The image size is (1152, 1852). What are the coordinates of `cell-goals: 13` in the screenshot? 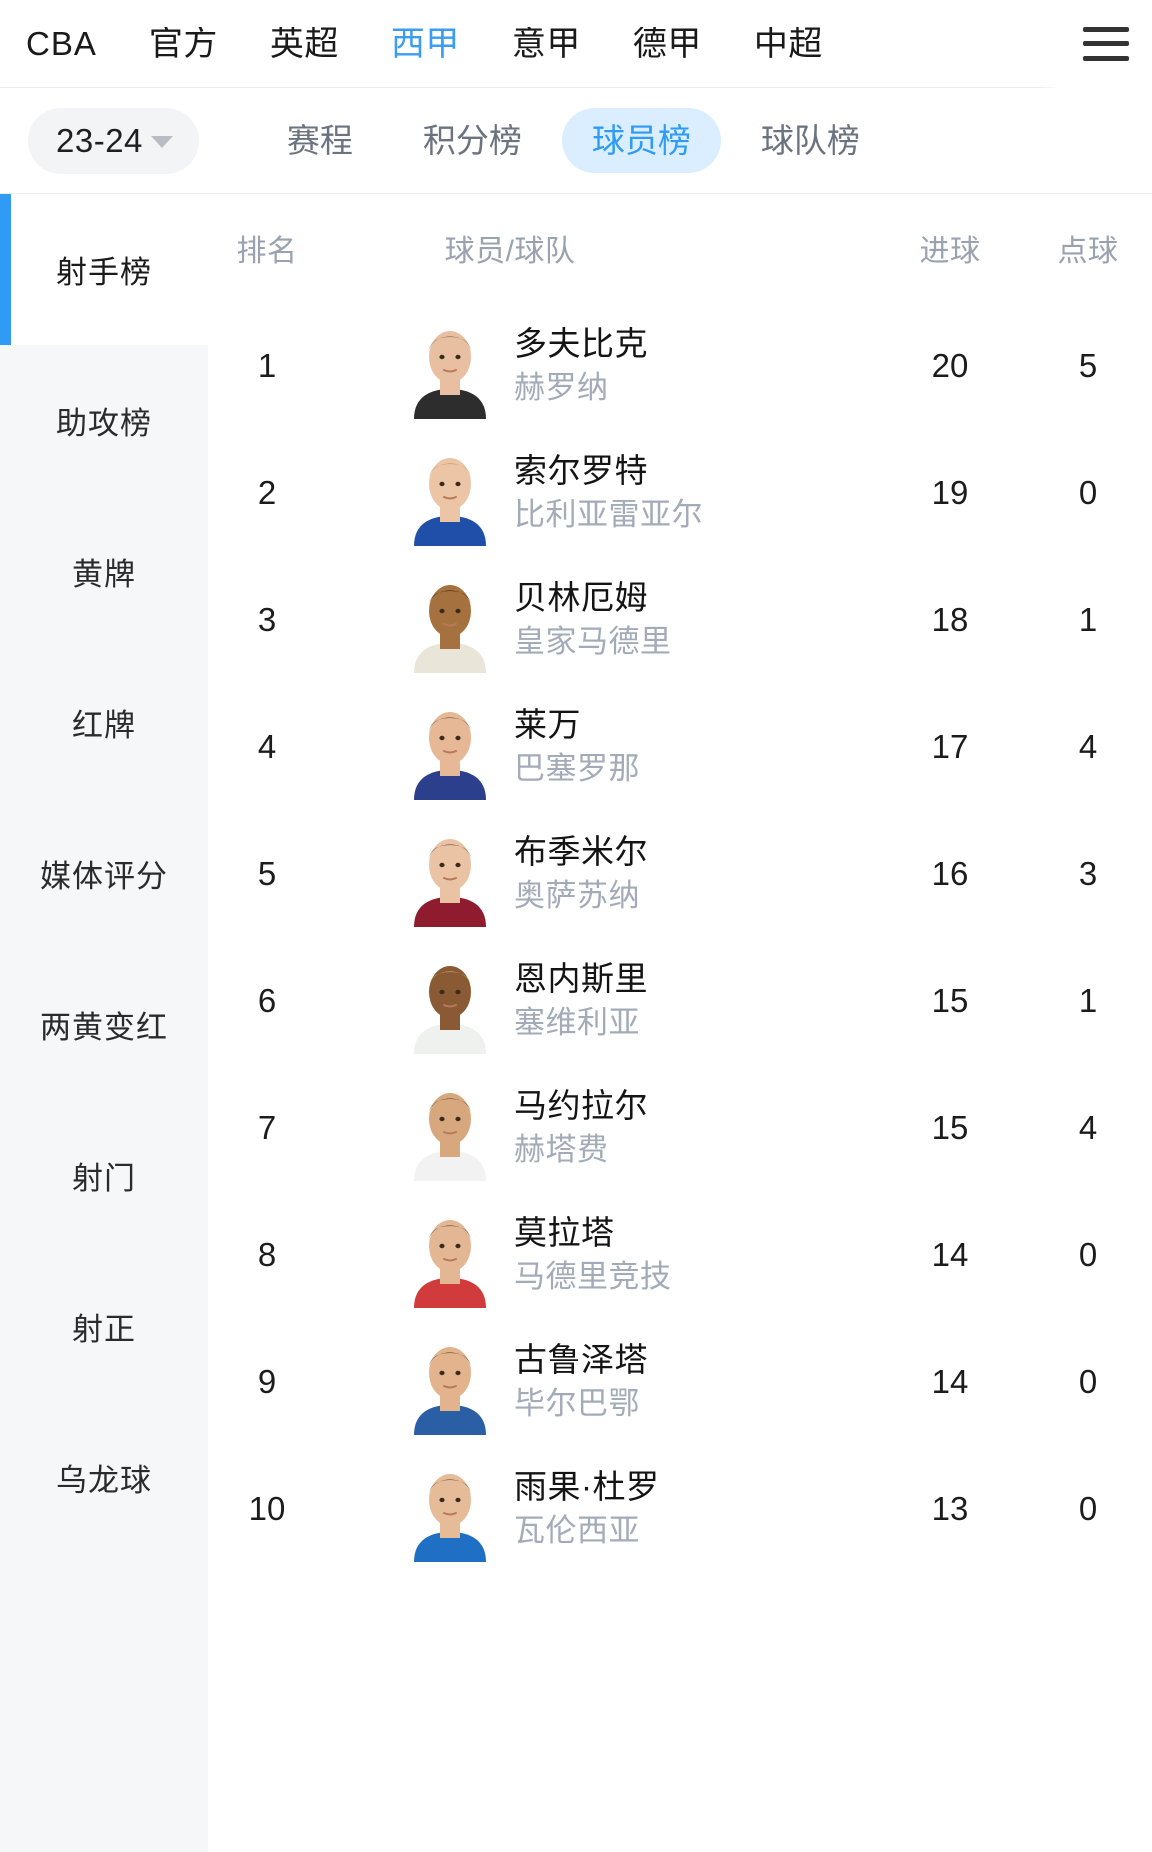 It's located at (950, 1508).